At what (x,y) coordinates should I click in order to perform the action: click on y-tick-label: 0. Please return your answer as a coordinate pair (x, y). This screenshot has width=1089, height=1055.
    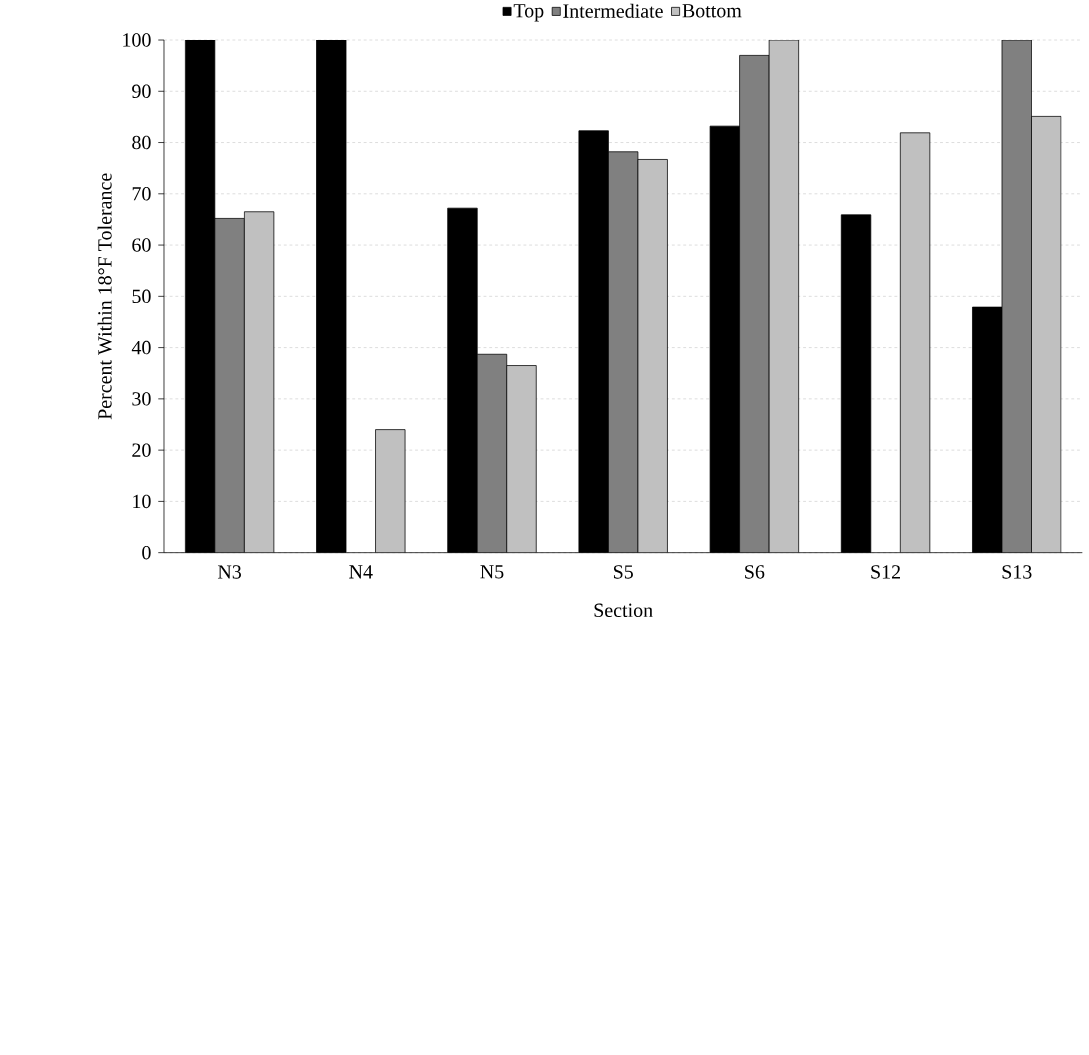
    Looking at the image, I should click on (146, 552).